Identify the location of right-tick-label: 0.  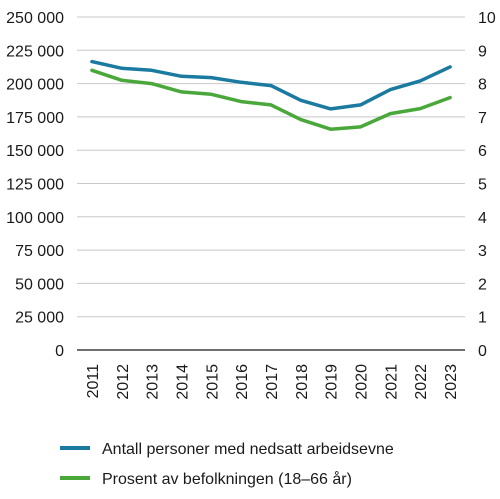
(482, 351).